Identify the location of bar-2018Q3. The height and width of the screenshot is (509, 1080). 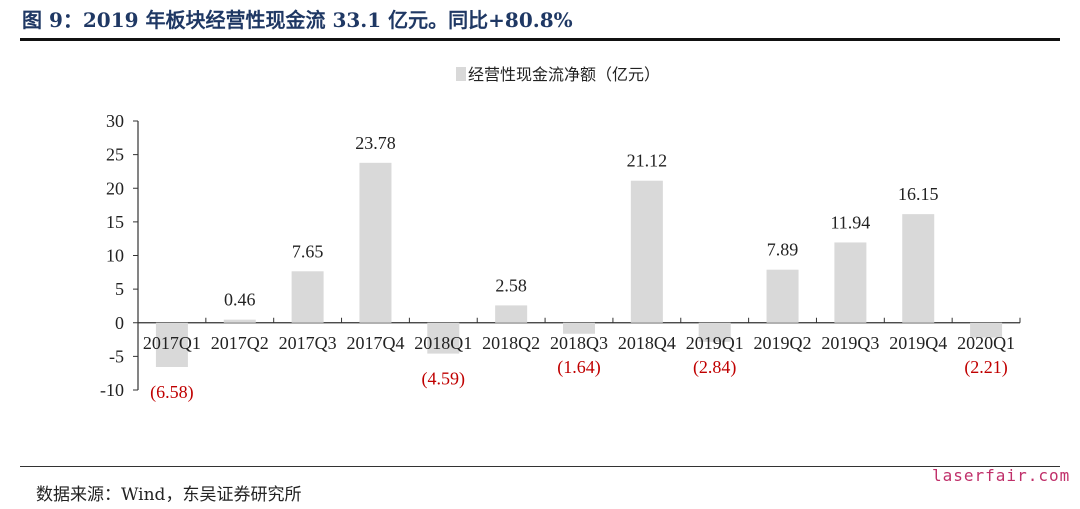
(579, 328).